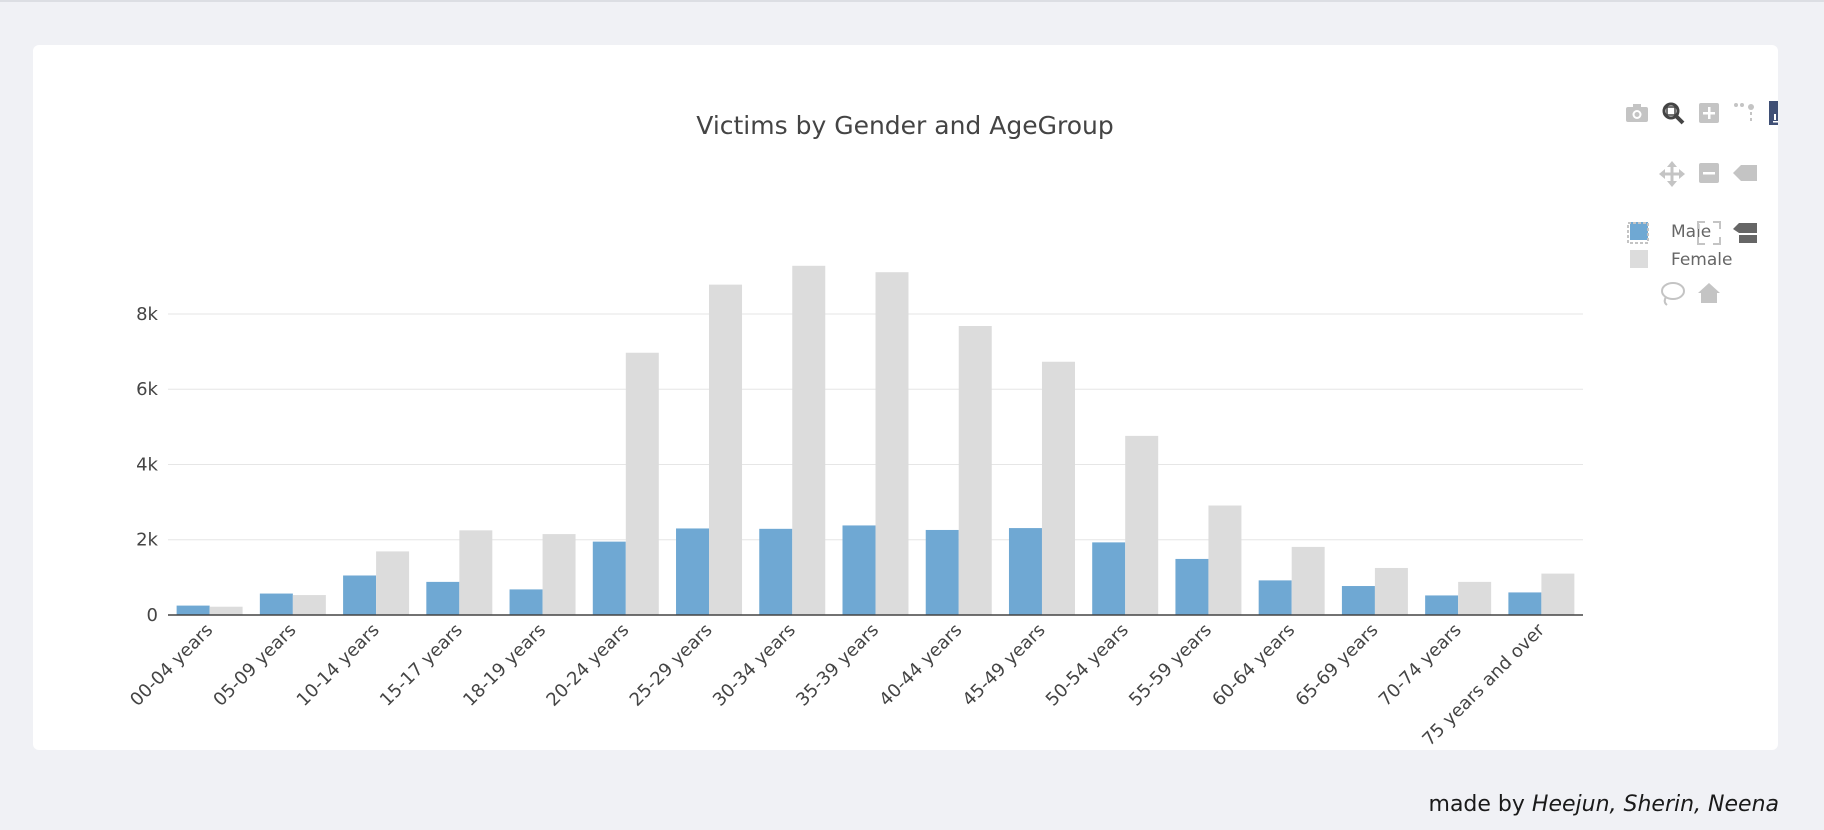 This screenshot has height=830, width=1824. Describe the element at coordinates (1709, 173) in the screenshot. I see `zoom-out-icon` at that location.